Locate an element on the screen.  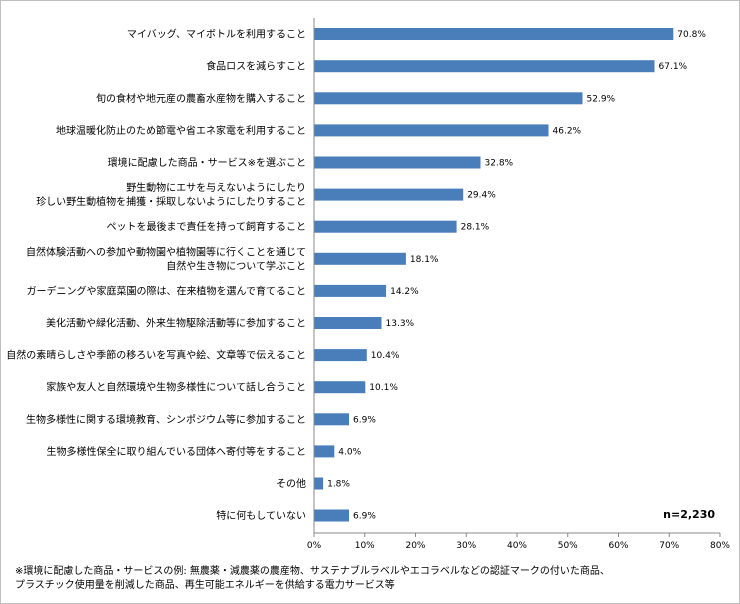
category-label-10: 自然の素晴らしさや季節の移ろいを写真や絵、文章等で伝えること is located at coordinates (156, 355).